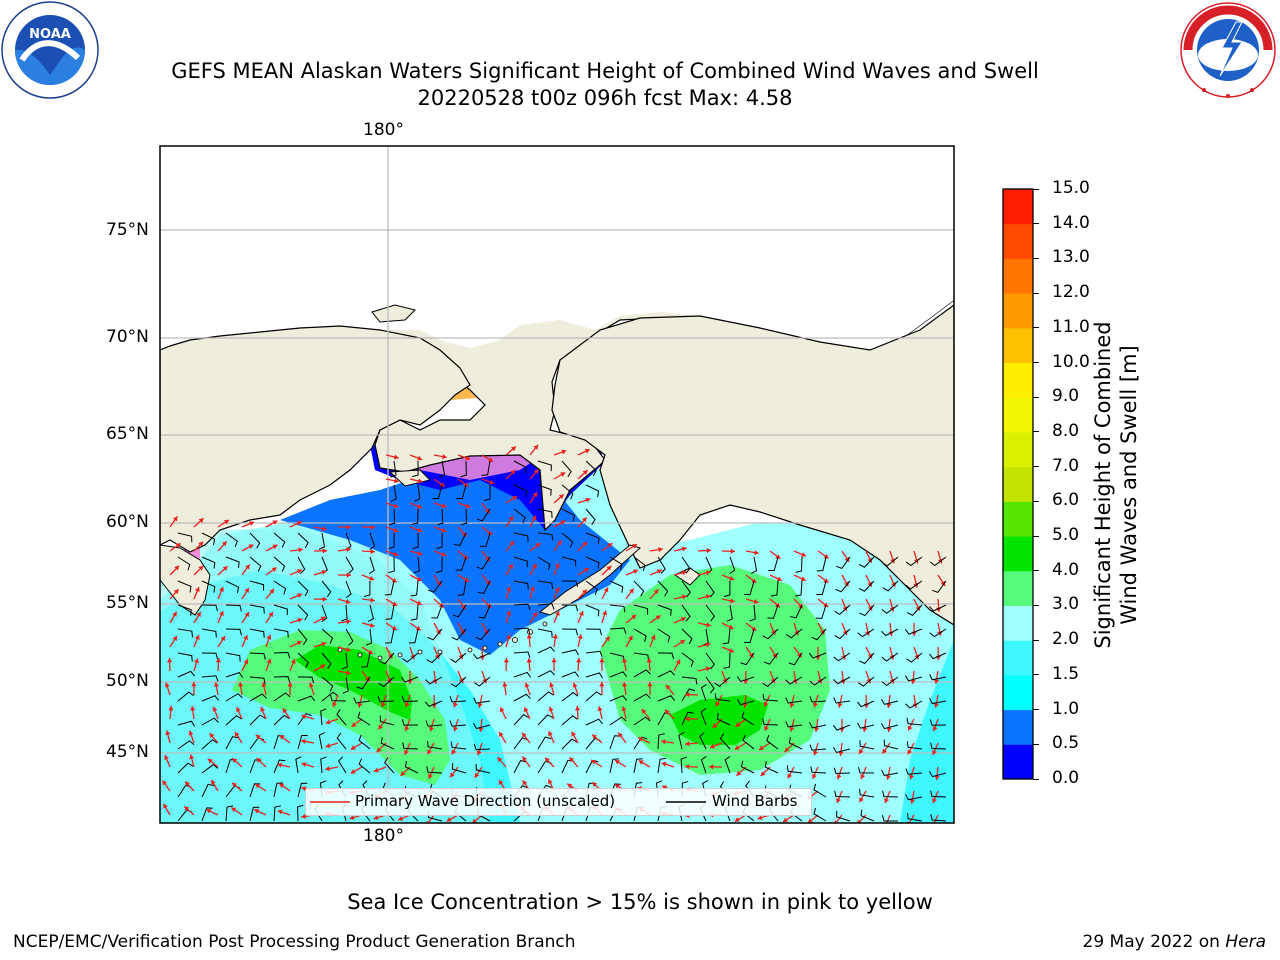  Describe the element at coordinates (1018, 658) in the screenshot. I see `colorbar-cell` at that location.